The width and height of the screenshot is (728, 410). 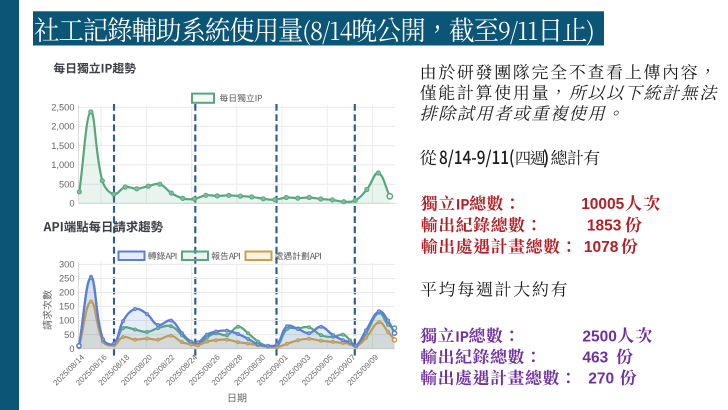 I want to click on svg-text: 50, so click(x=69, y=335).